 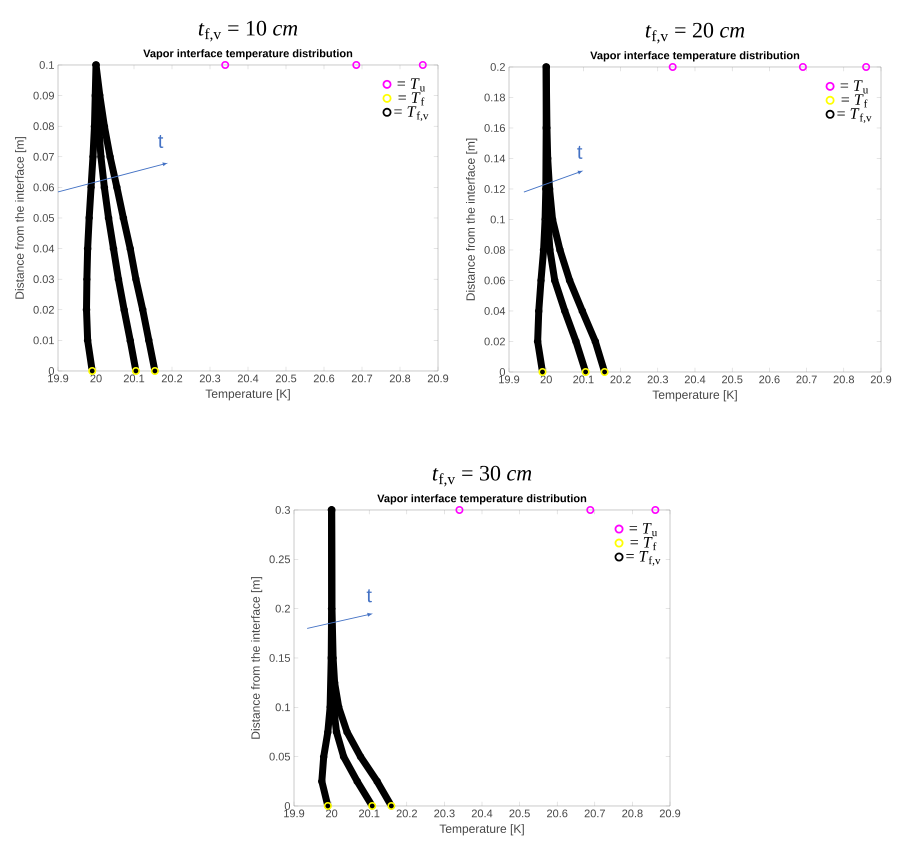 What do you see at coordinates (43, 156) in the screenshot?
I see `y-tick-label: 0.07` at bounding box center [43, 156].